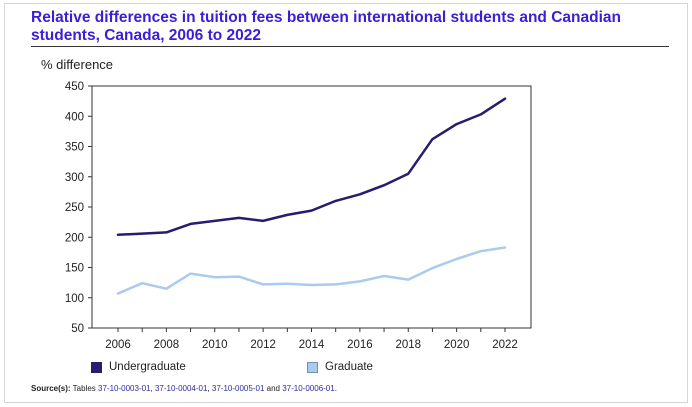 This screenshot has width=692, height=407. What do you see at coordinates (215, 345) in the screenshot?
I see `x-tick-label: 2010` at bounding box center [215, 345].